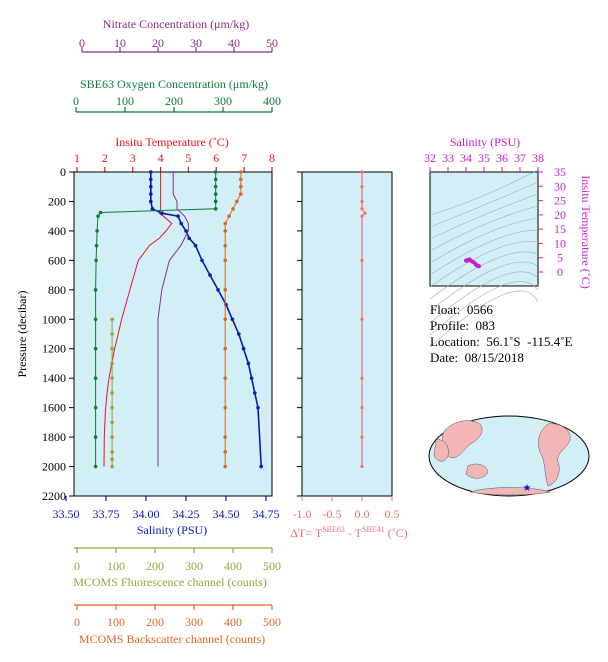 The height and width of the screenshot is (662, 608). What do you see at coordinates (57, 201) in the screenshot?
I see `pressure-tick-label: 200` at bounding box center [57, 201].